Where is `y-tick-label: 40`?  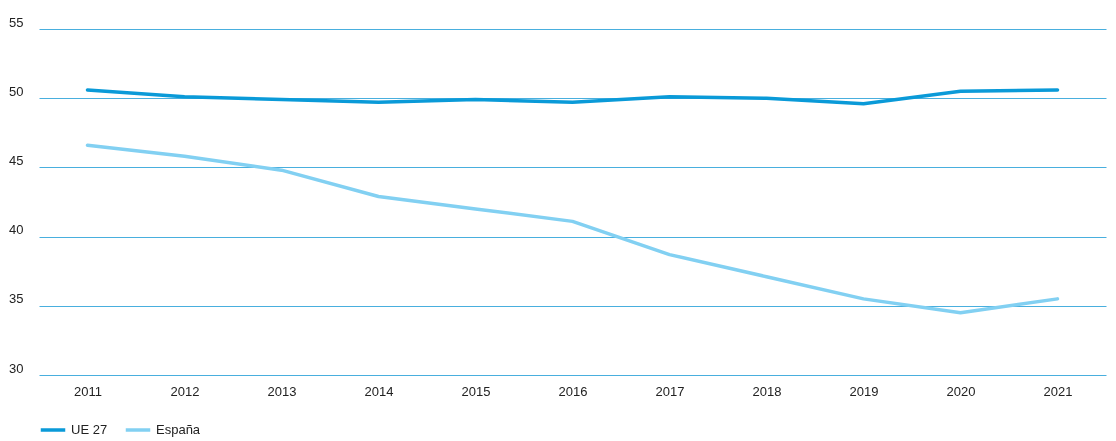
y-tick-label: 40 is located at coordinates (16, 230).